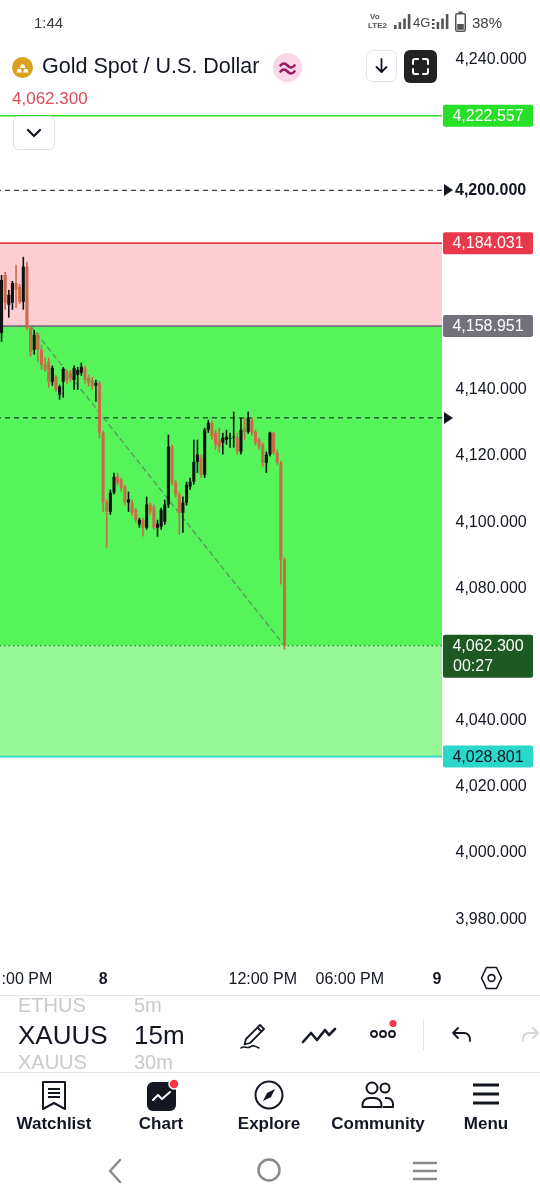 Image resolution: width=540 pixels, height=1200 pixels. I want to click on x-tick-label: :00 PM, so click(27, 978).